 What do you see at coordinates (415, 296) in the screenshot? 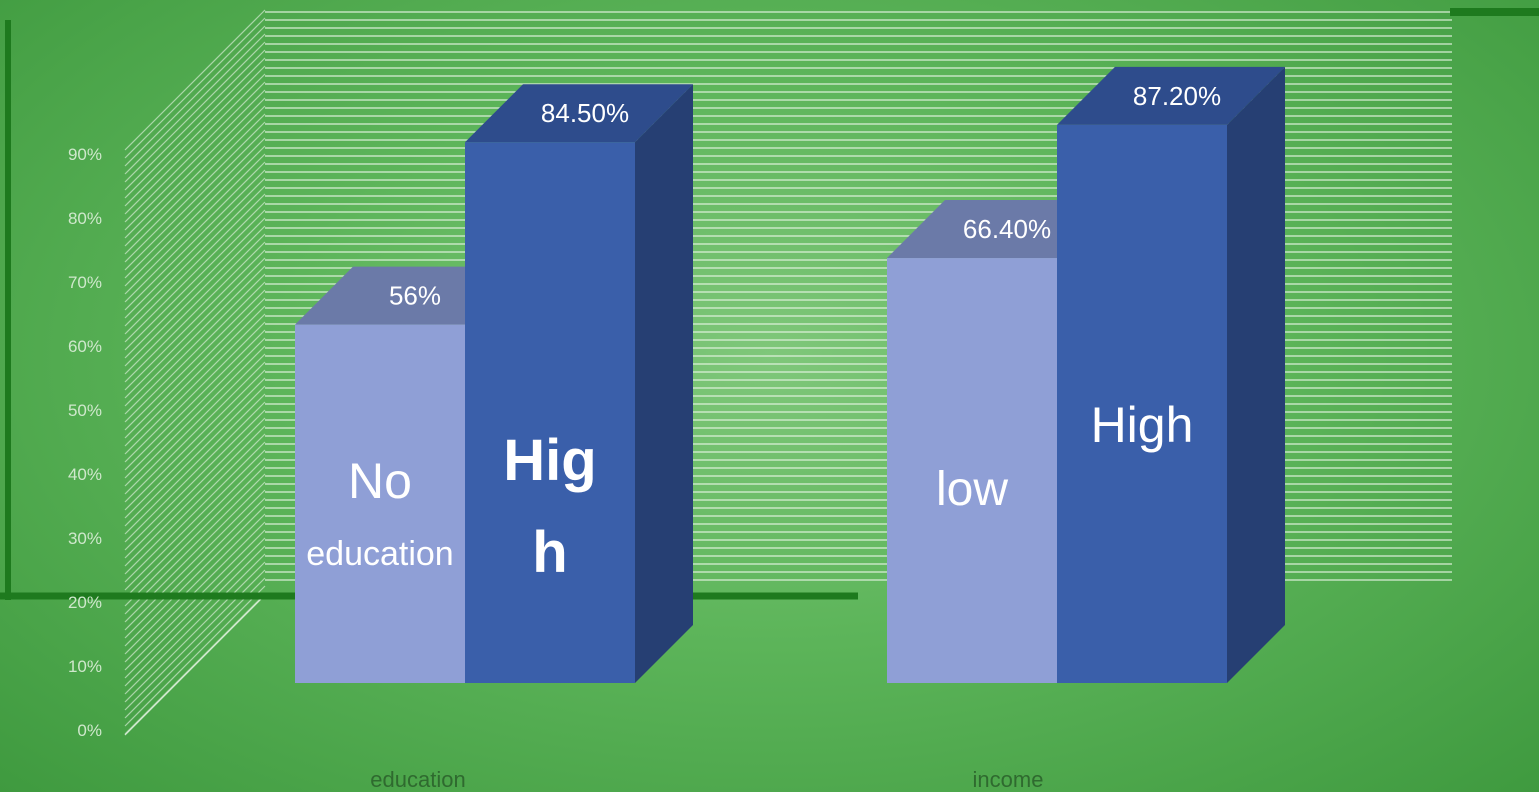
I see `bar-value-label: 56%` at bounding box center [415, 296].